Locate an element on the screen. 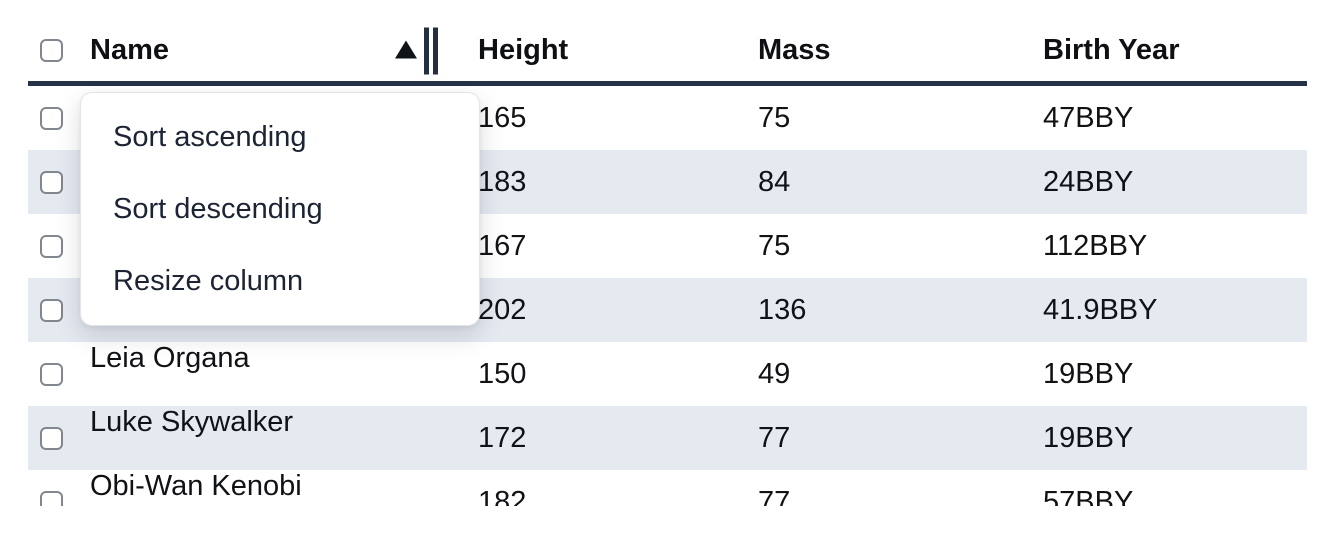  select-all-checkbox is located at coordinates (51, 50).